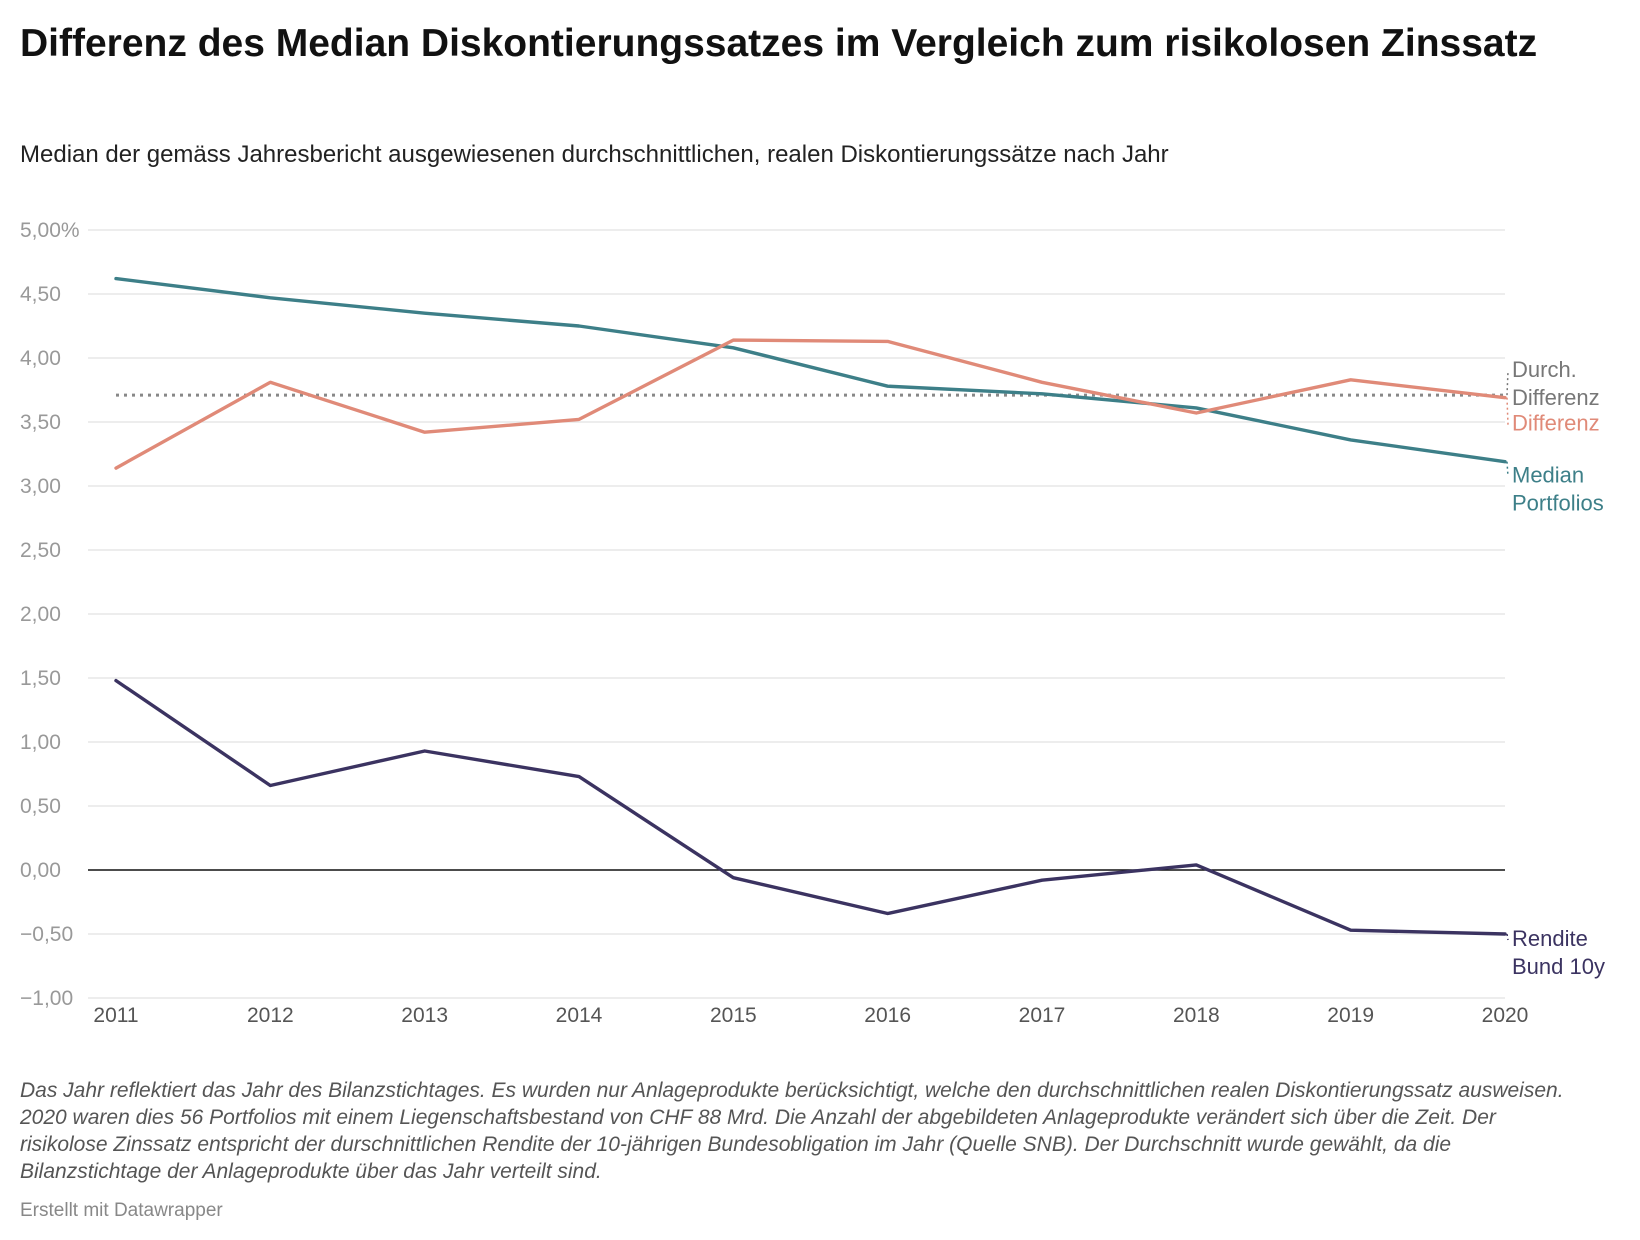 Image resolution: width=1640 pixels, height=1240 pixels. I want to click on y-tick-label: 1,50, so click(40, 678).